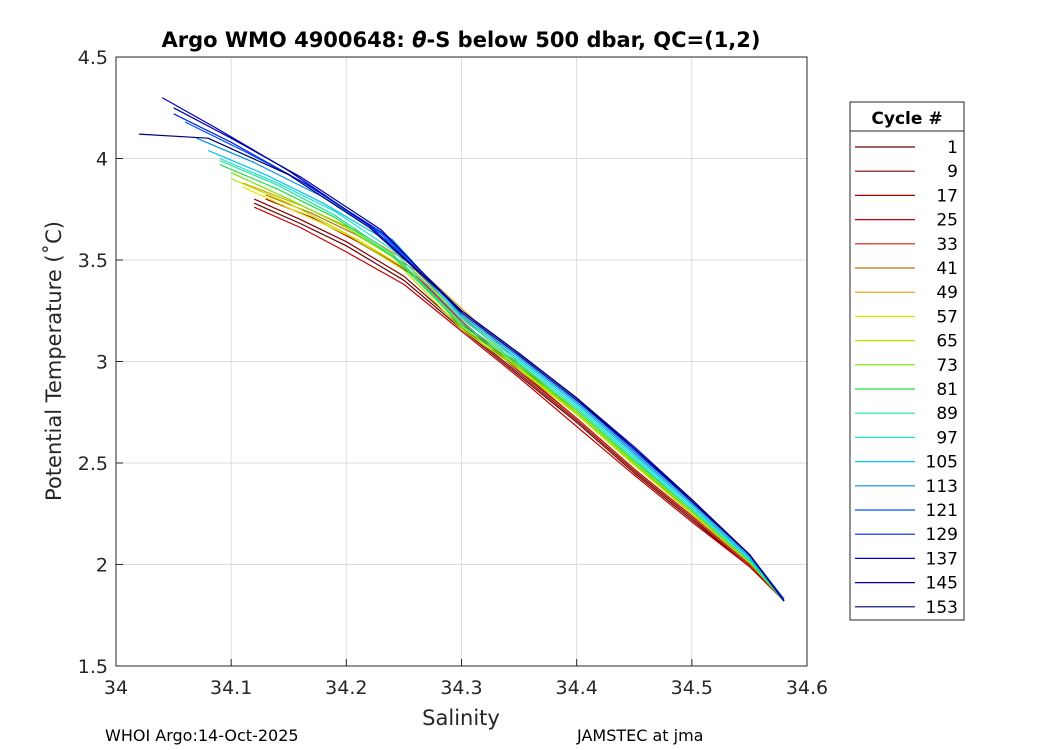 The height and width of the screenshot is (750, 1050). I want to click on x-tick-label: 34, so click(116, 688).